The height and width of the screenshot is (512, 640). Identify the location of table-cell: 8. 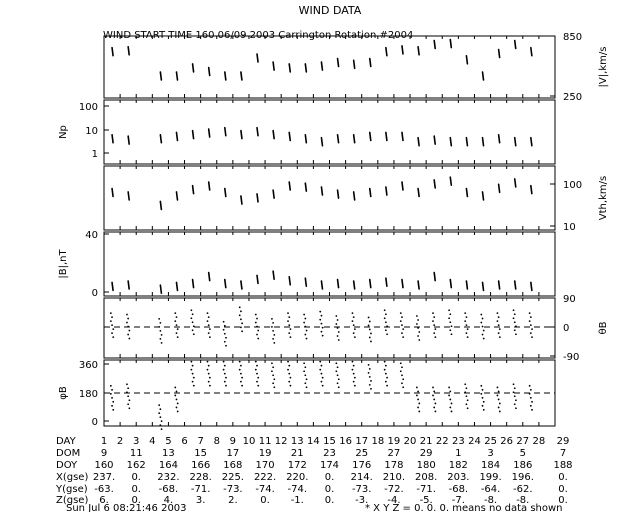
(217, 441).